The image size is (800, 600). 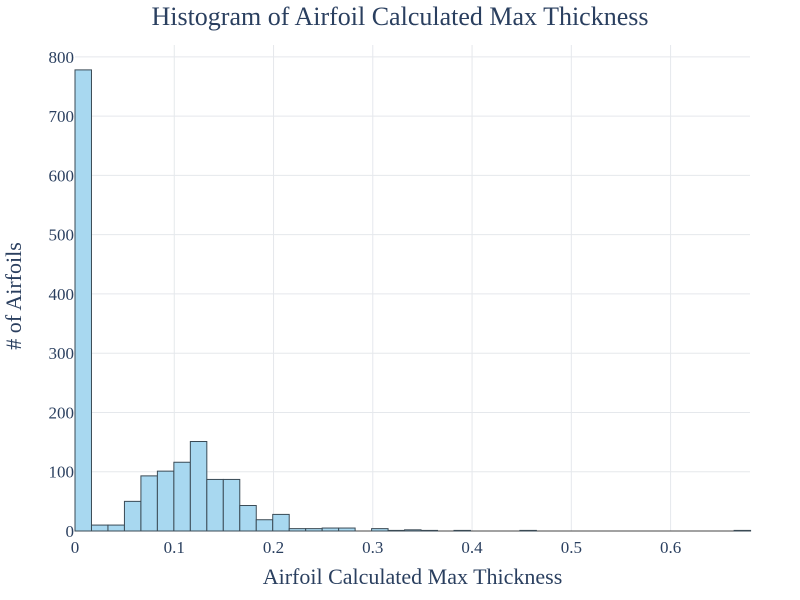 I want to click on x-tick-label: 0.2, so click(x=273, y=547).